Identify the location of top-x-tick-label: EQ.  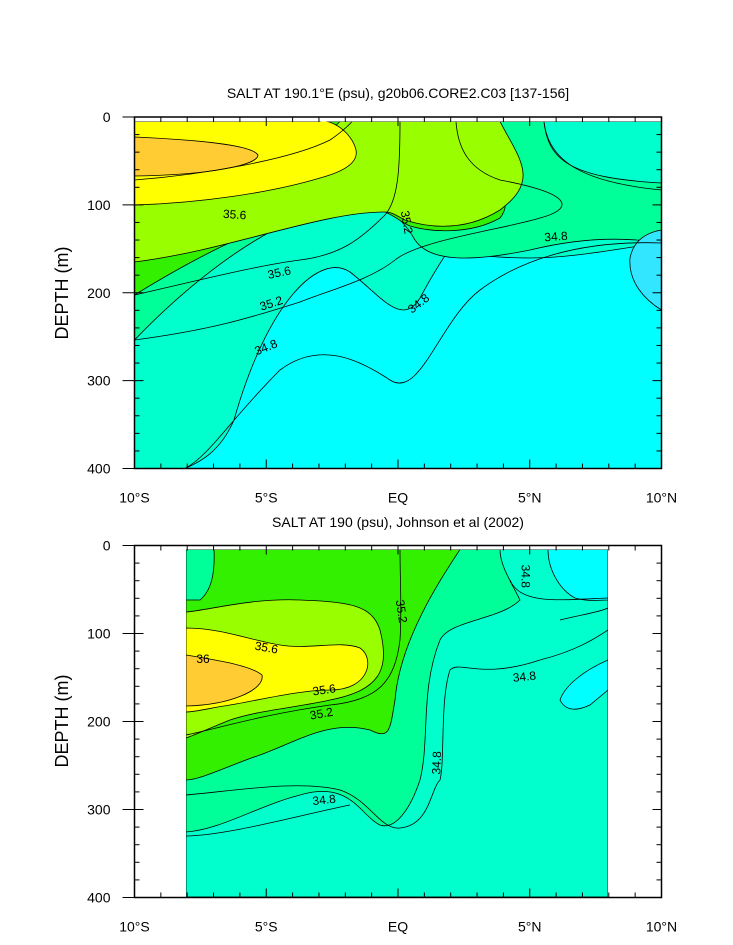
(398, 498).